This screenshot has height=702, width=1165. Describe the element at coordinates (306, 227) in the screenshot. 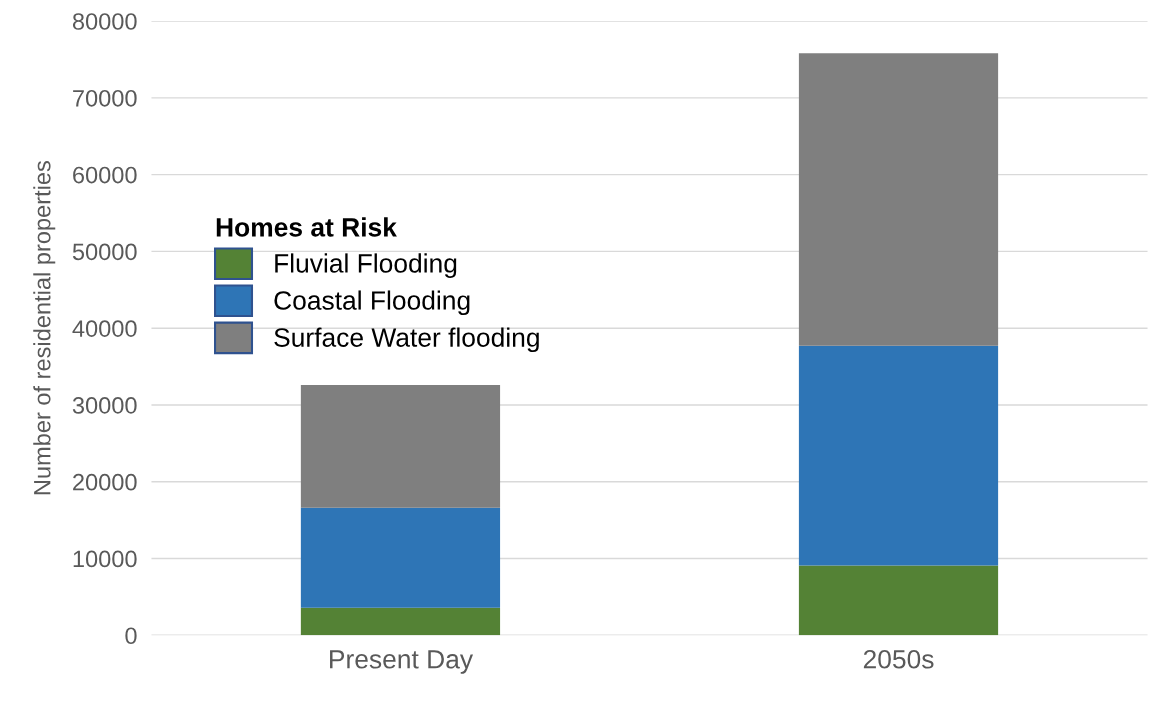

I see `legend-title: Homes at Risk` at that location.